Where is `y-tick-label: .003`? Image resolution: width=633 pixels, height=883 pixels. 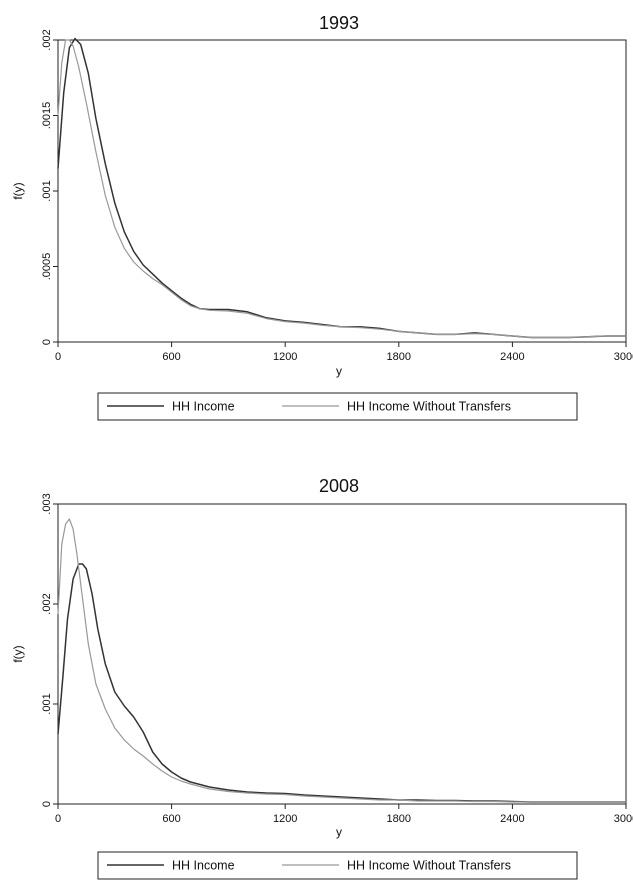 y-tick-label: .003 is located at coordinates (47, 503).